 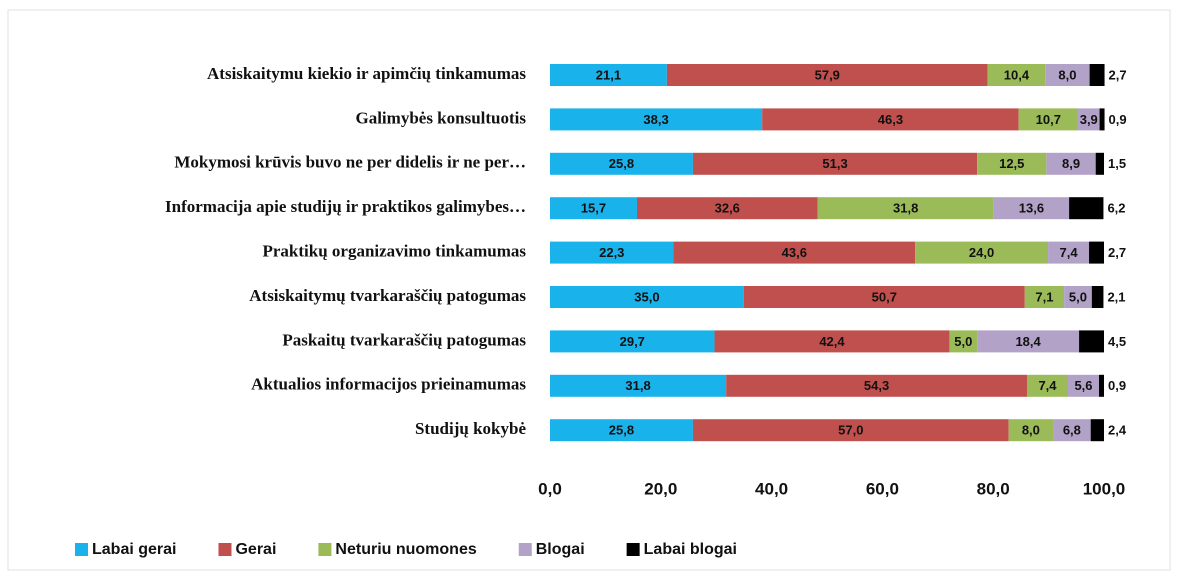 I want to click on data-label: 57,0, so click(x=850, y=430).